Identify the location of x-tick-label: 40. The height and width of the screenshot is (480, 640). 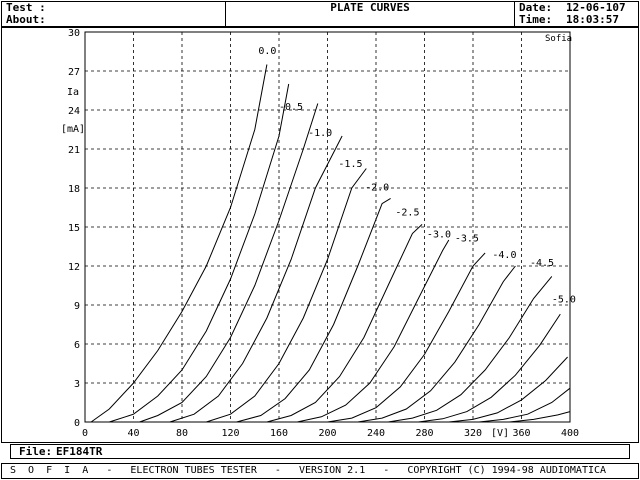
(133, 433).